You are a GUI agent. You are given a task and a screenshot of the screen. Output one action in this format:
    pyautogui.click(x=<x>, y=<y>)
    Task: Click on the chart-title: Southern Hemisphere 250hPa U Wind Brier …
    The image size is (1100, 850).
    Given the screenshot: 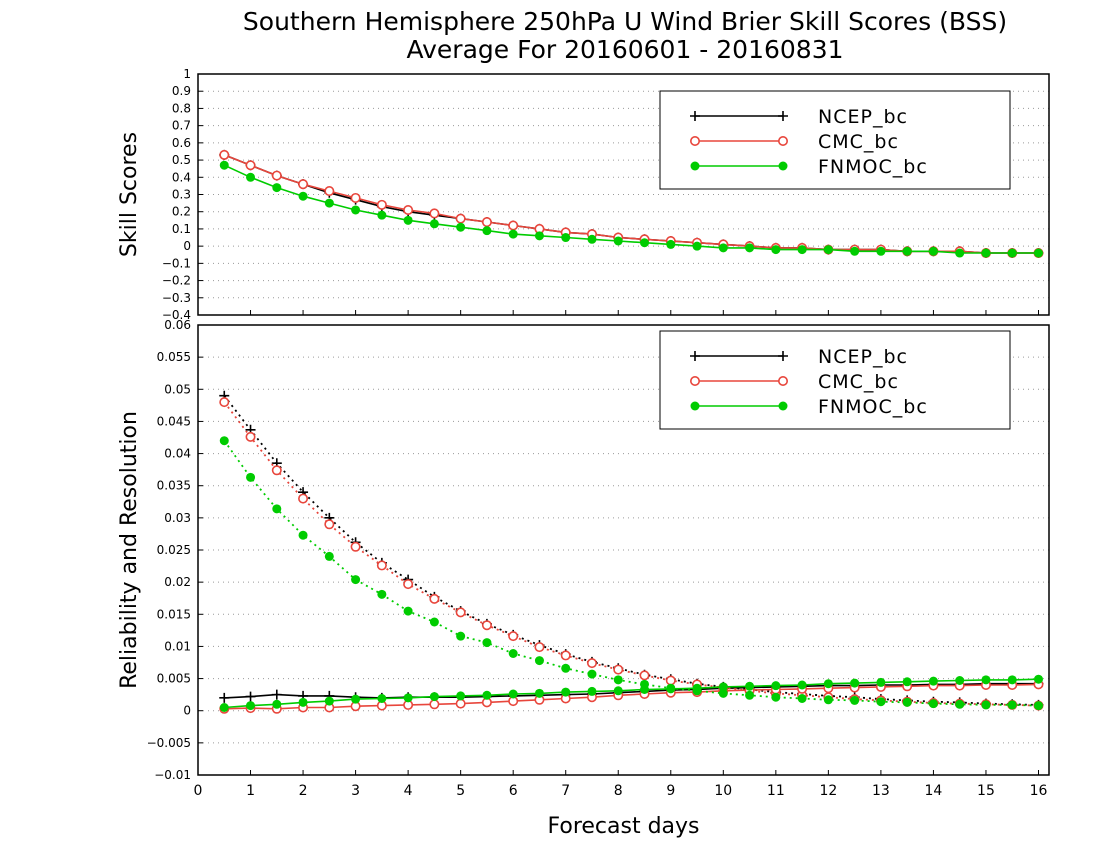 What is the action you would take?
    pyautogui.click(x=625, y=21)
    